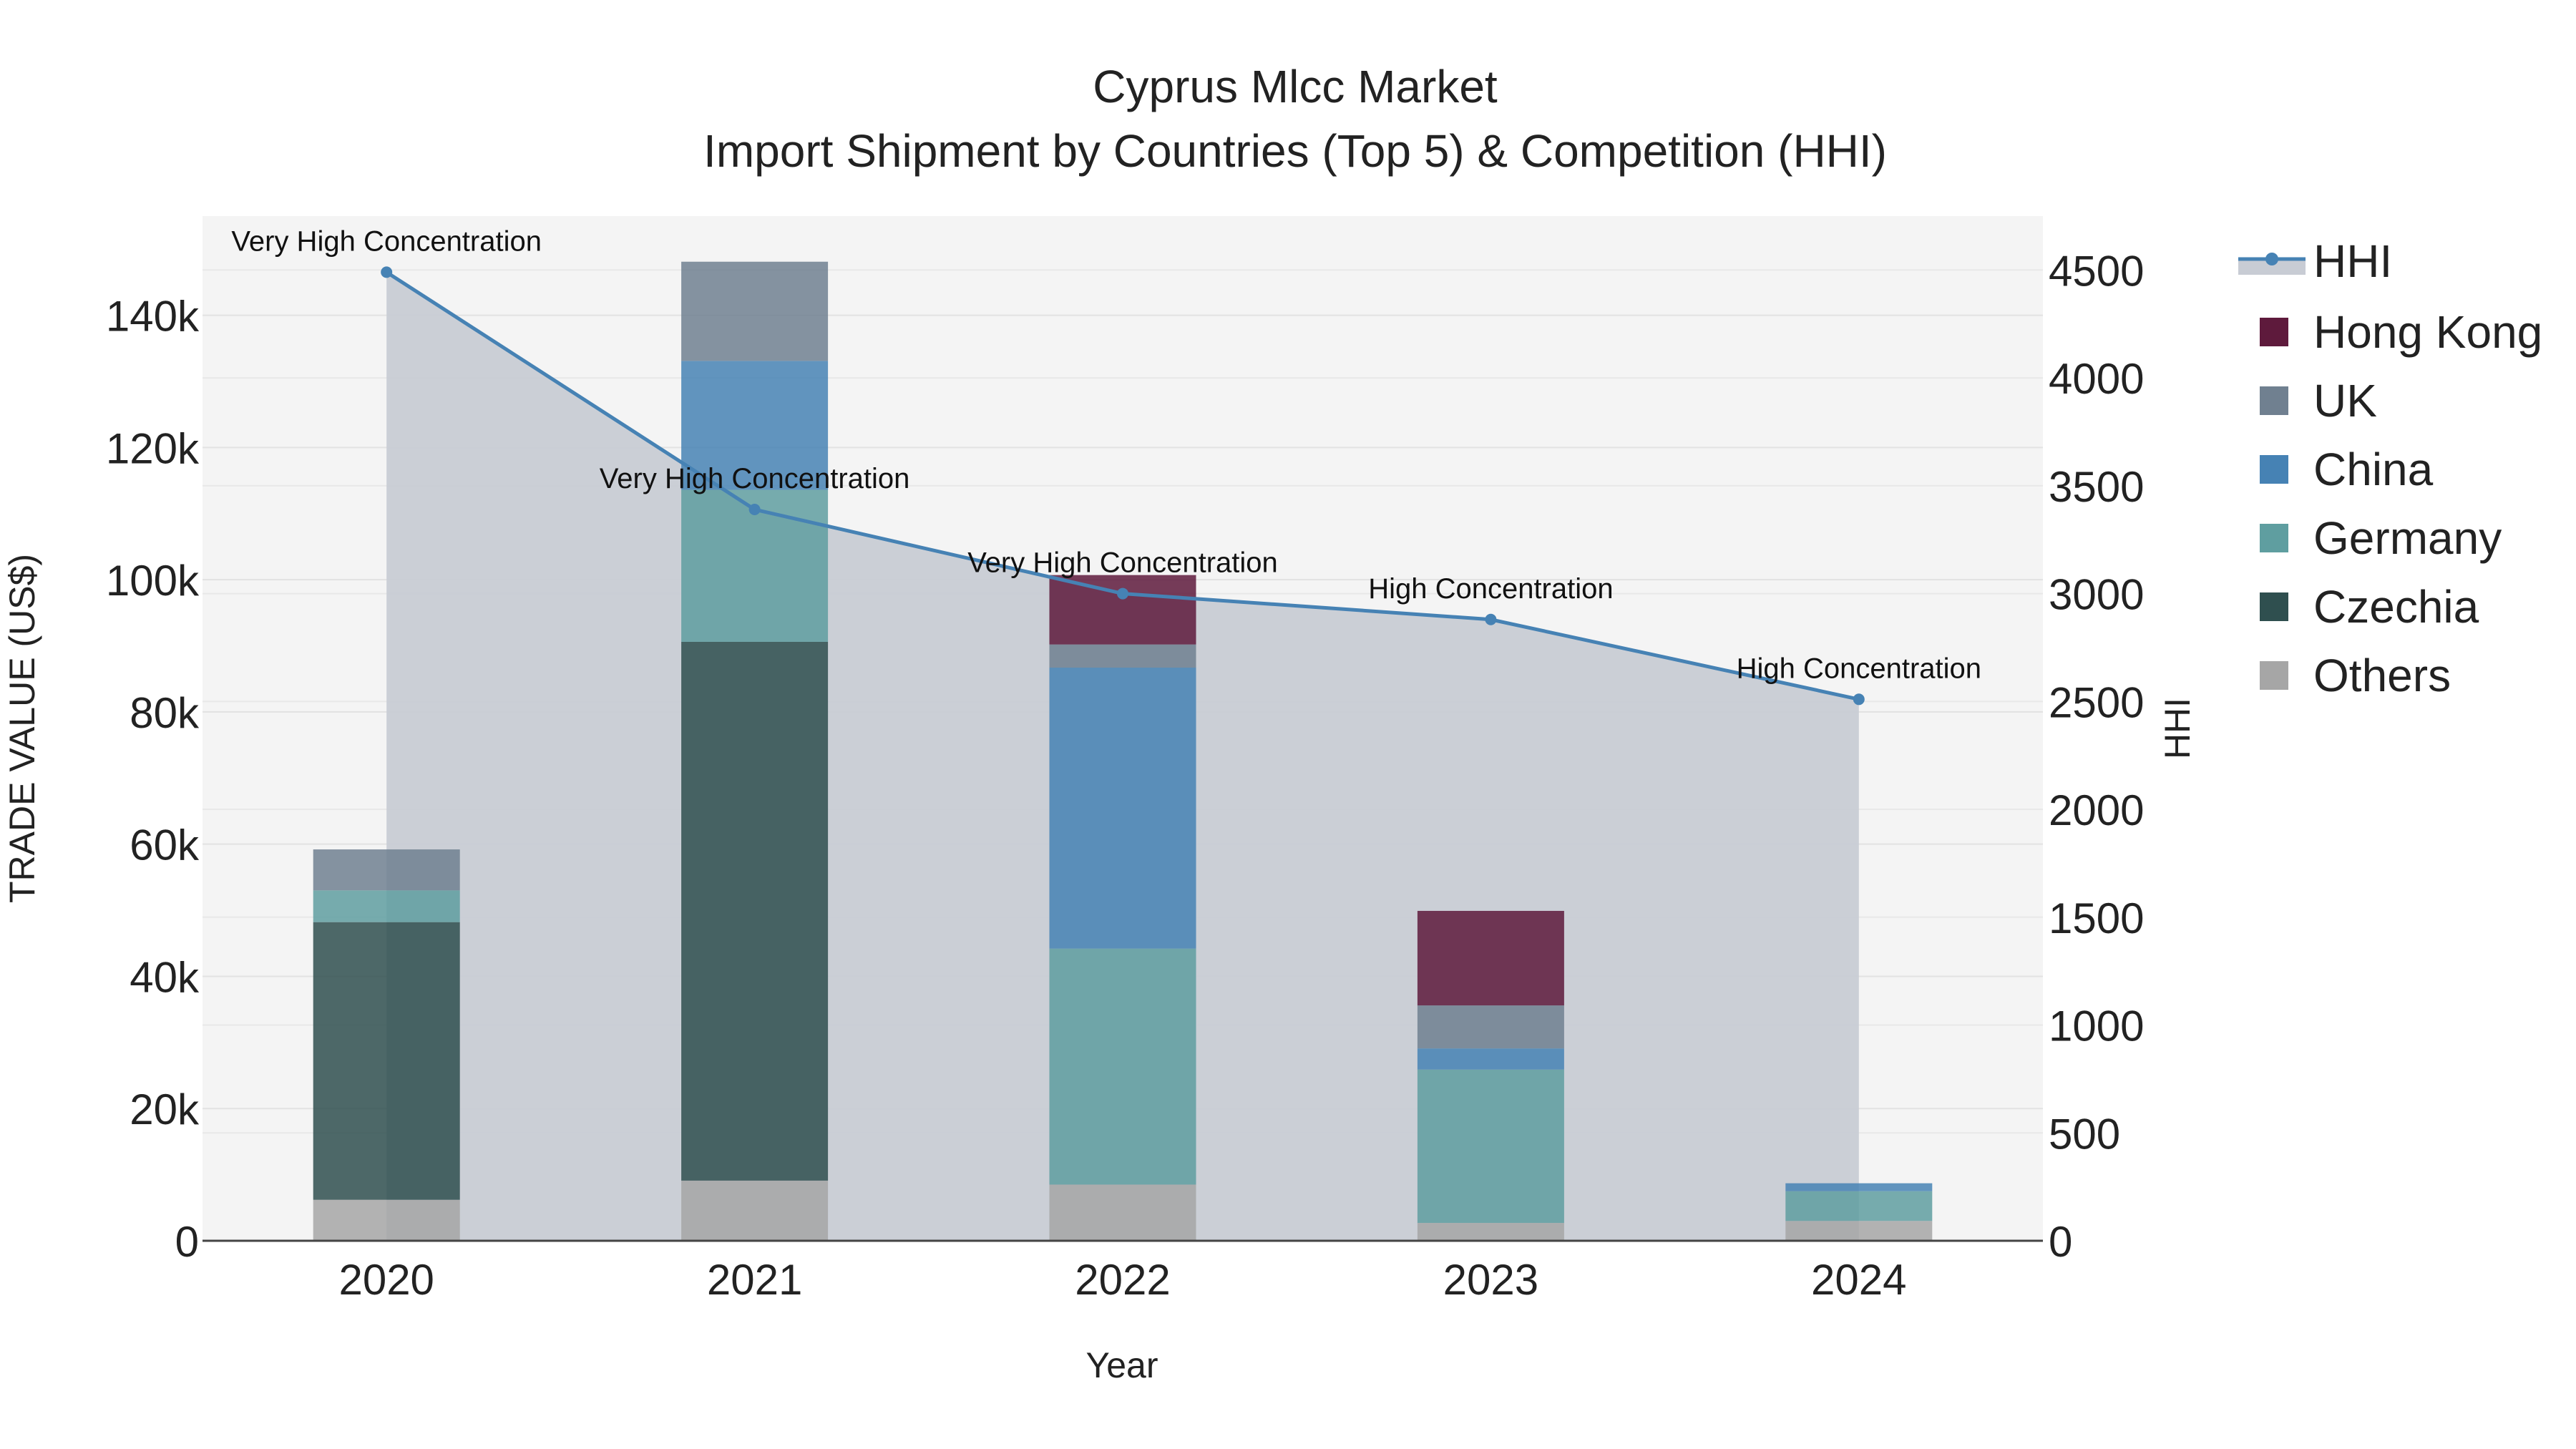 The height and width of the screenshot is (1449, 2576). What do you see at coordinates (754, 1280) in the screenshot?
I see `x-tick-label-2021: 2021` at bounding box center [754, 1280].